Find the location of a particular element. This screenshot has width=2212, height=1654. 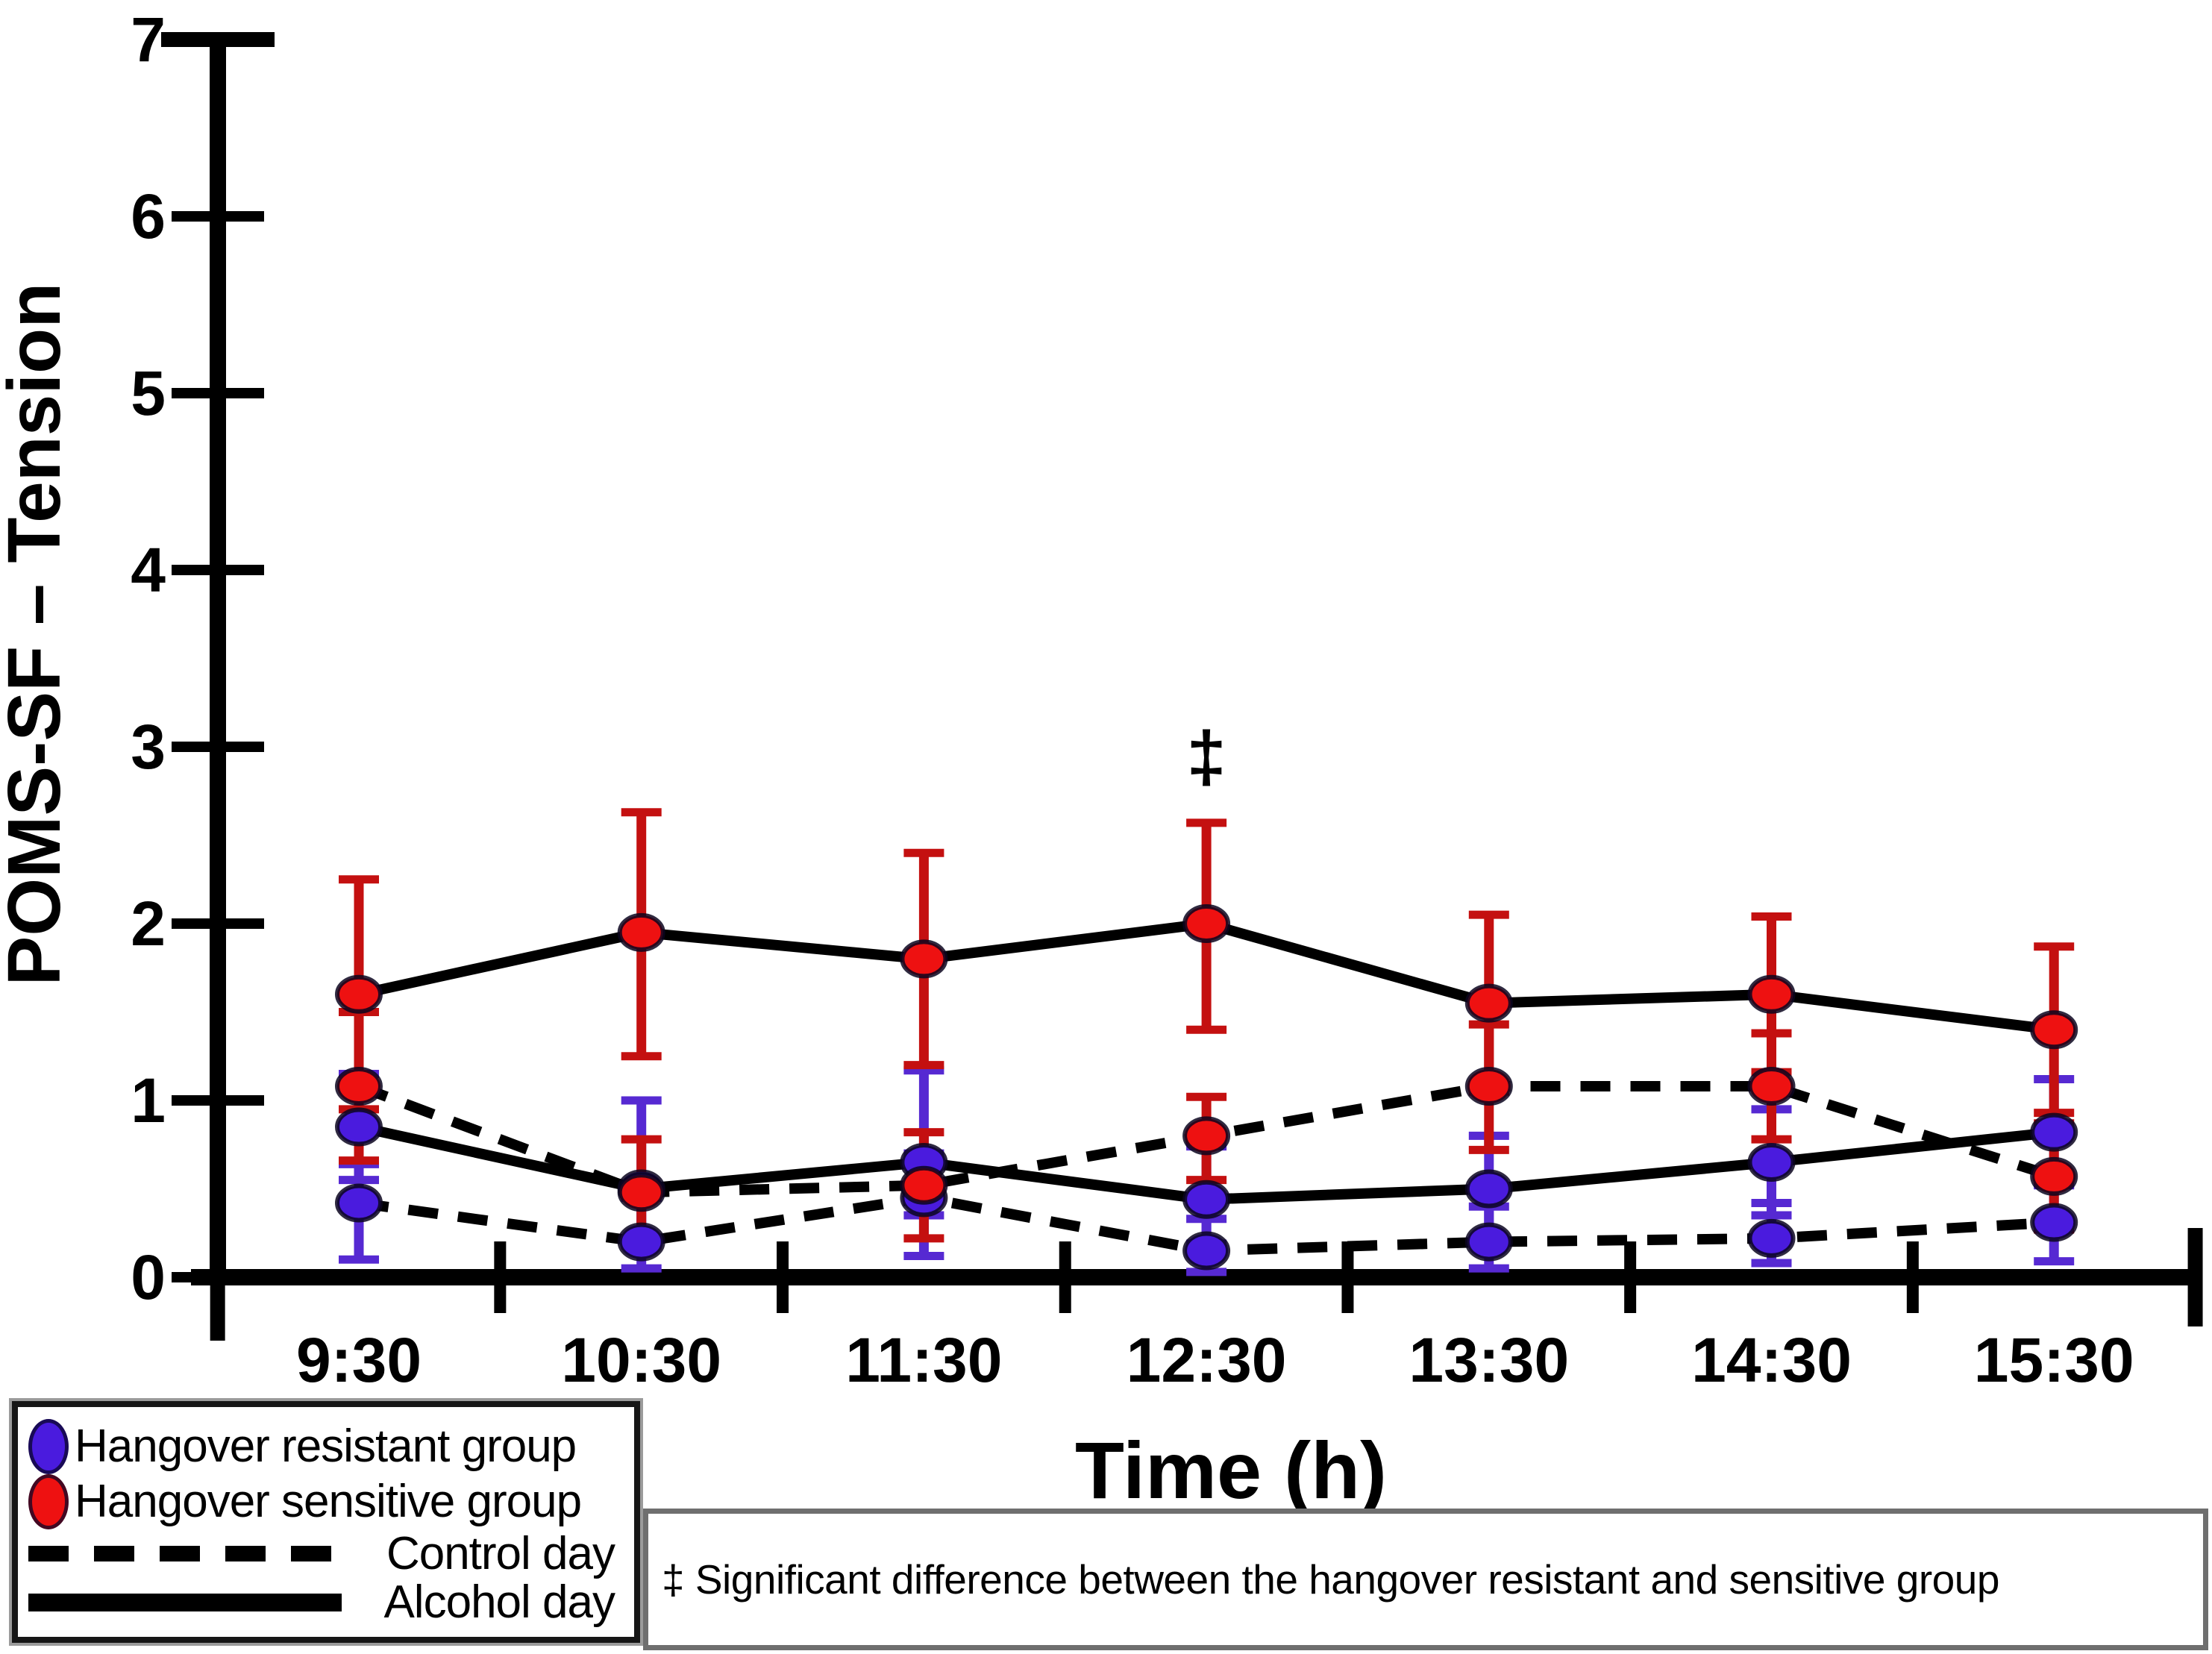

y-tick-label: 5 is located at coordinates (148, 393).